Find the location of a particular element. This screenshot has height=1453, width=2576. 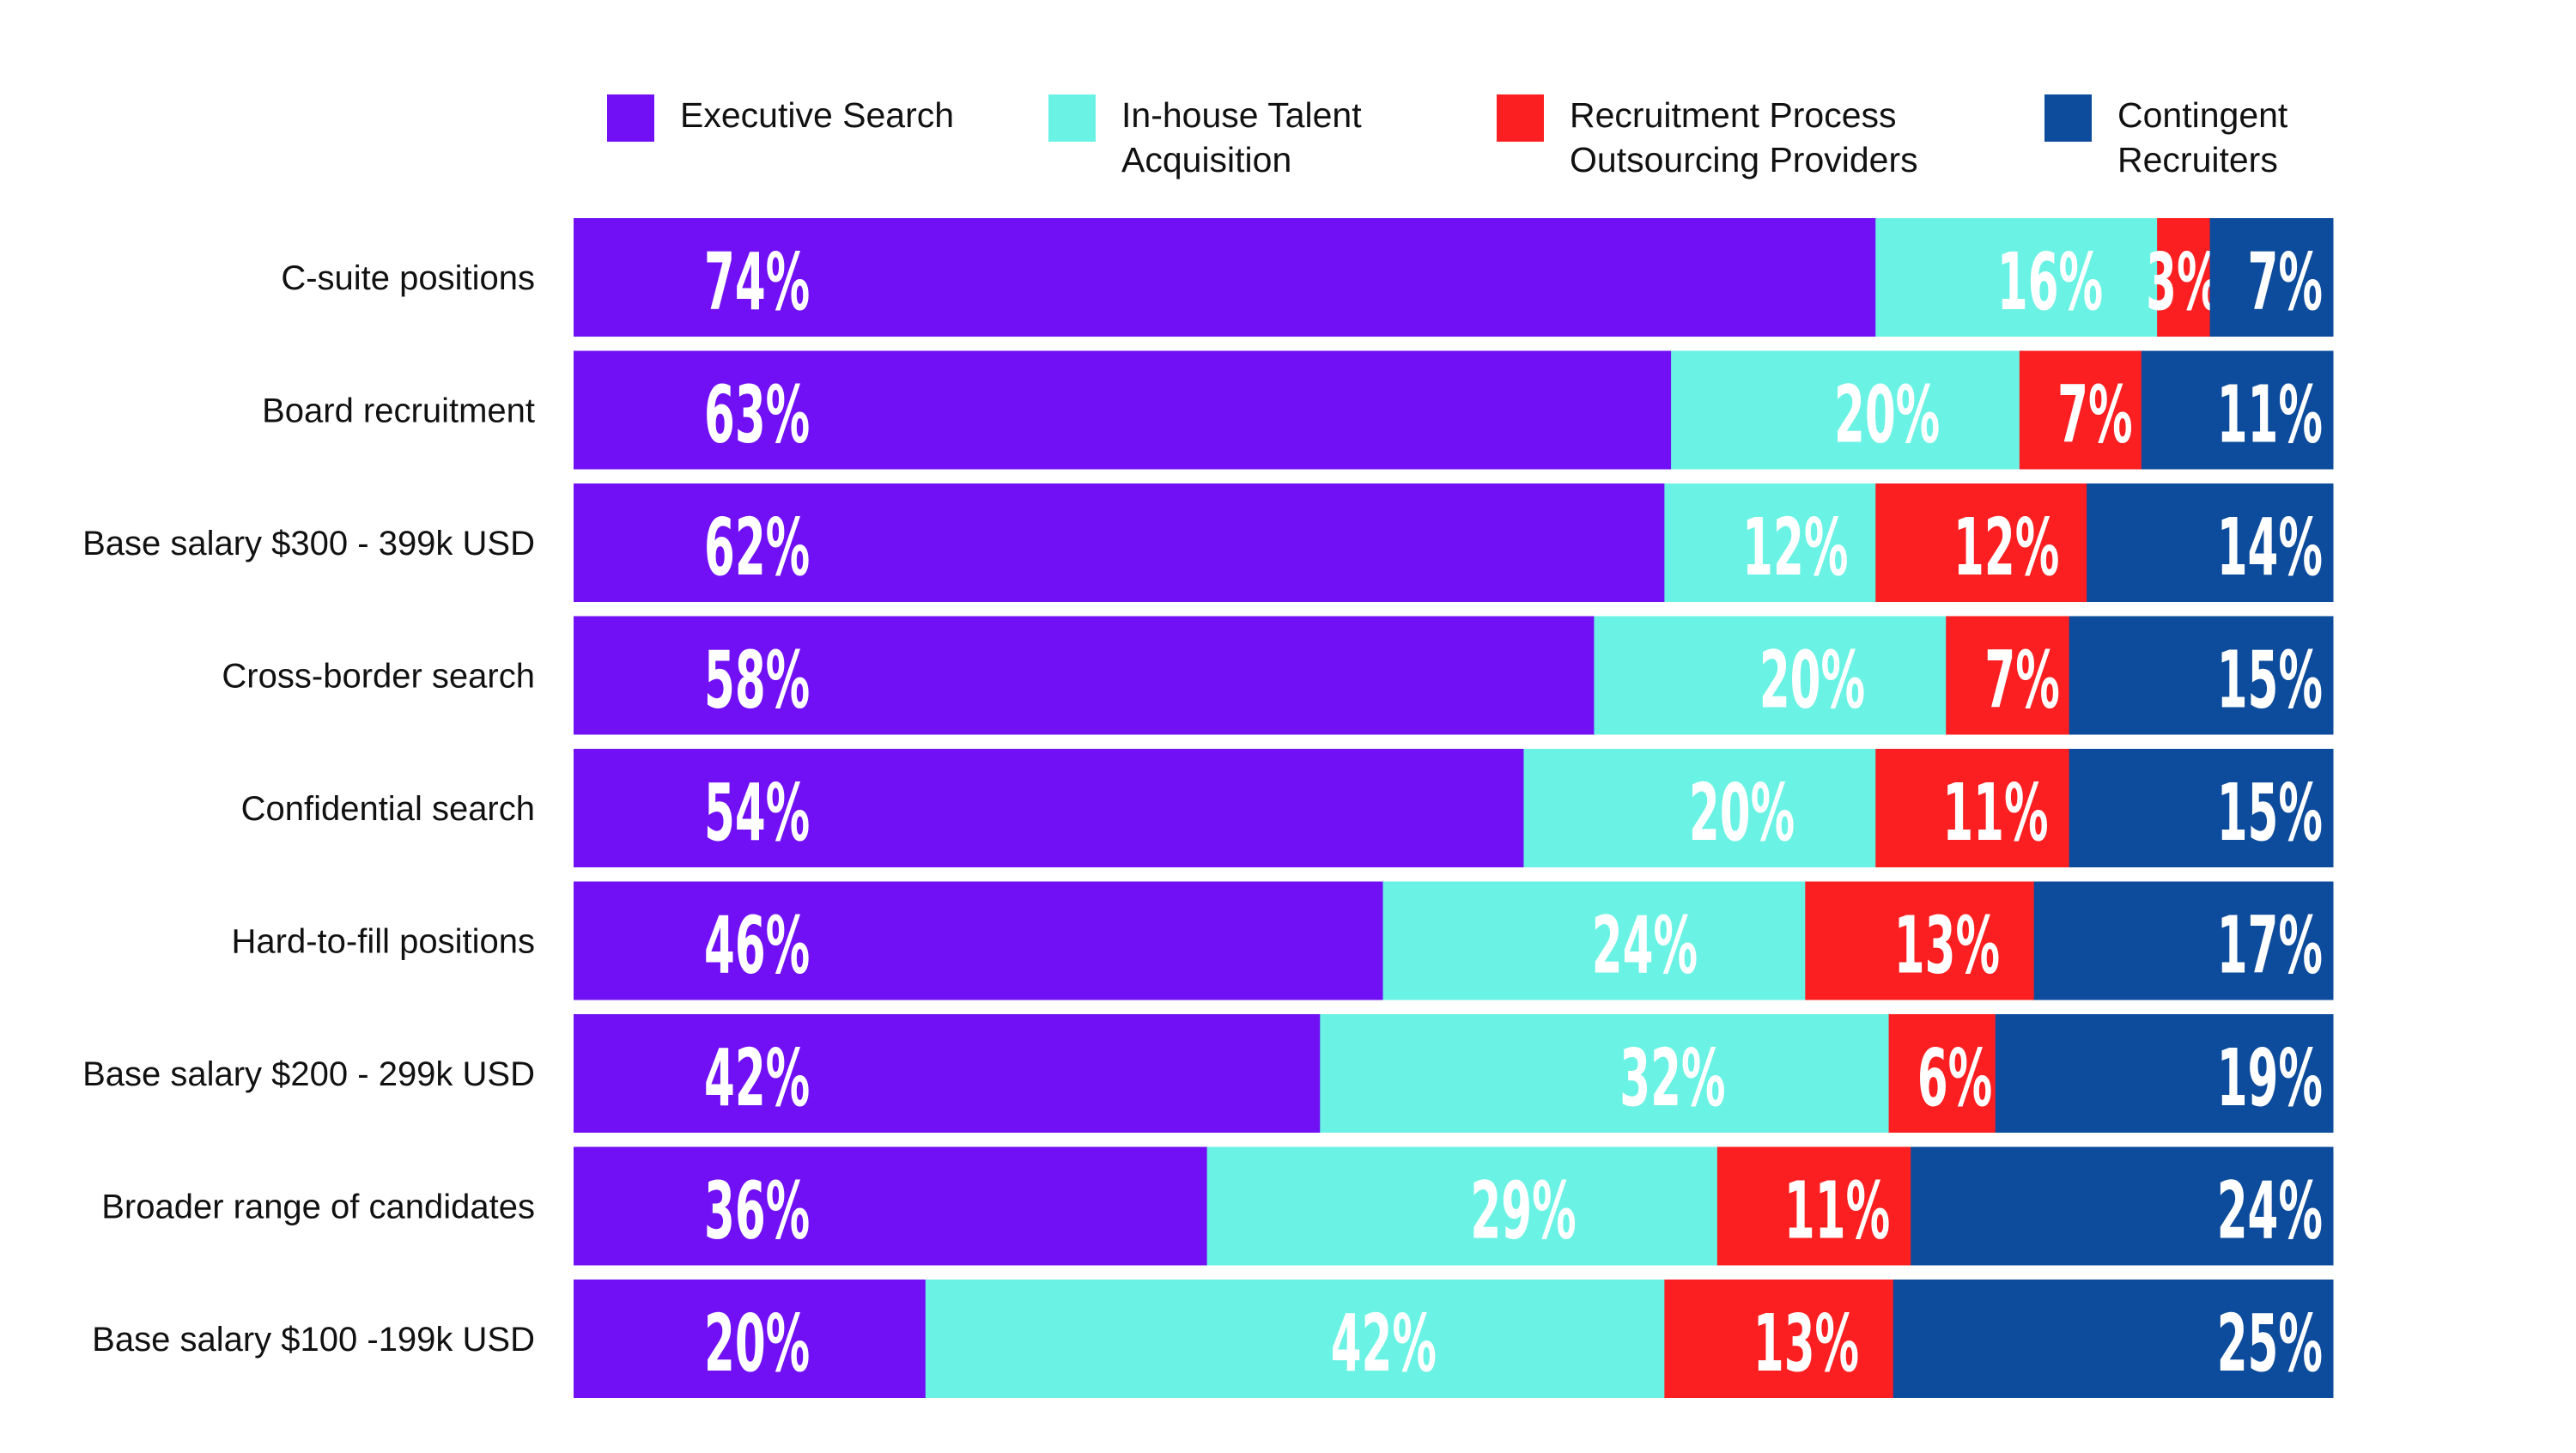

bar-value-label: 62% is located at coordinates (757, 548).